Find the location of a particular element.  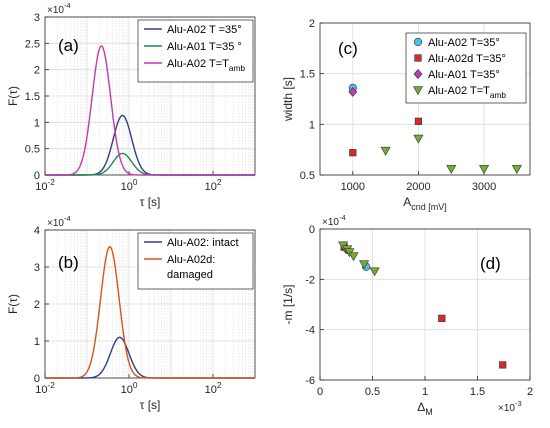

x-tick-label: 2 is located at coordinates (530, 392).